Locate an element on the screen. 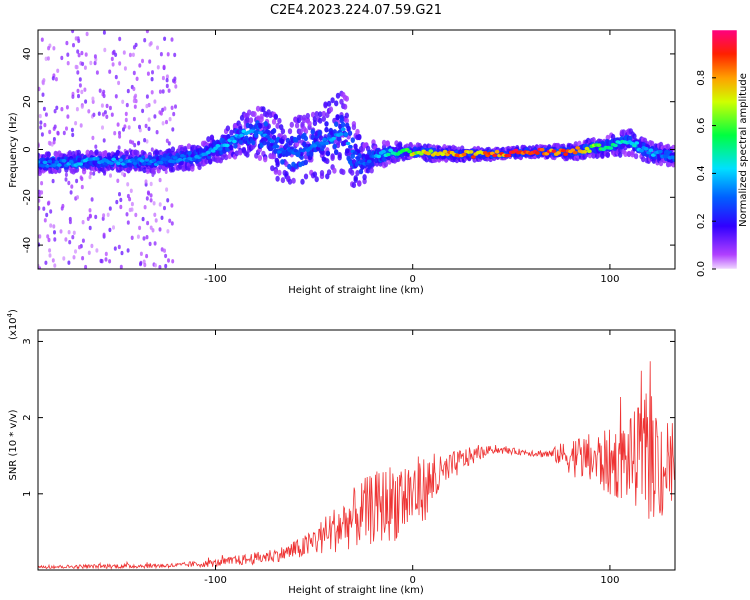 The image size is (750, 600). colorbar-tick-label: 0.2 is located at coordinates (701, 221).